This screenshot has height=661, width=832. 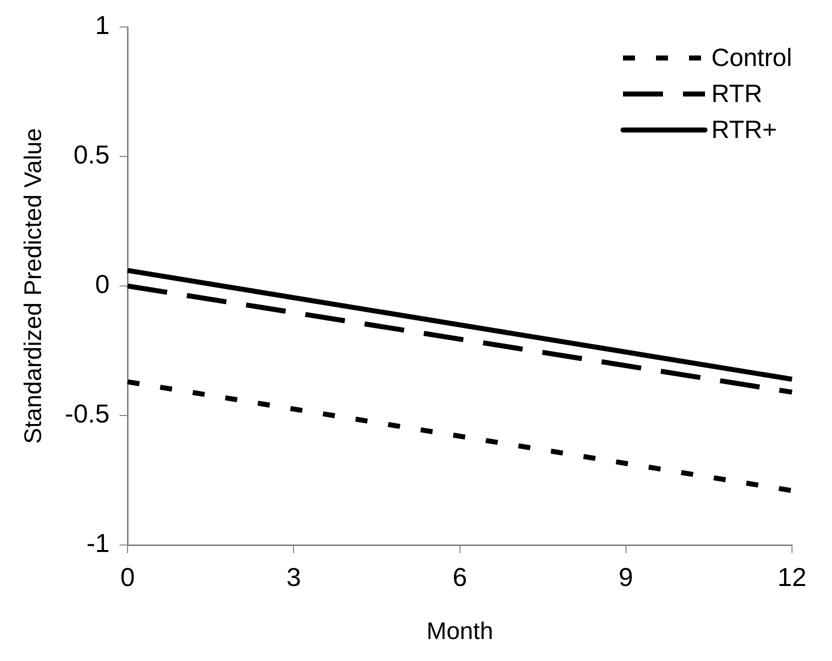 I want to click on x-tick-label: 12, so click(x=792, y=577).